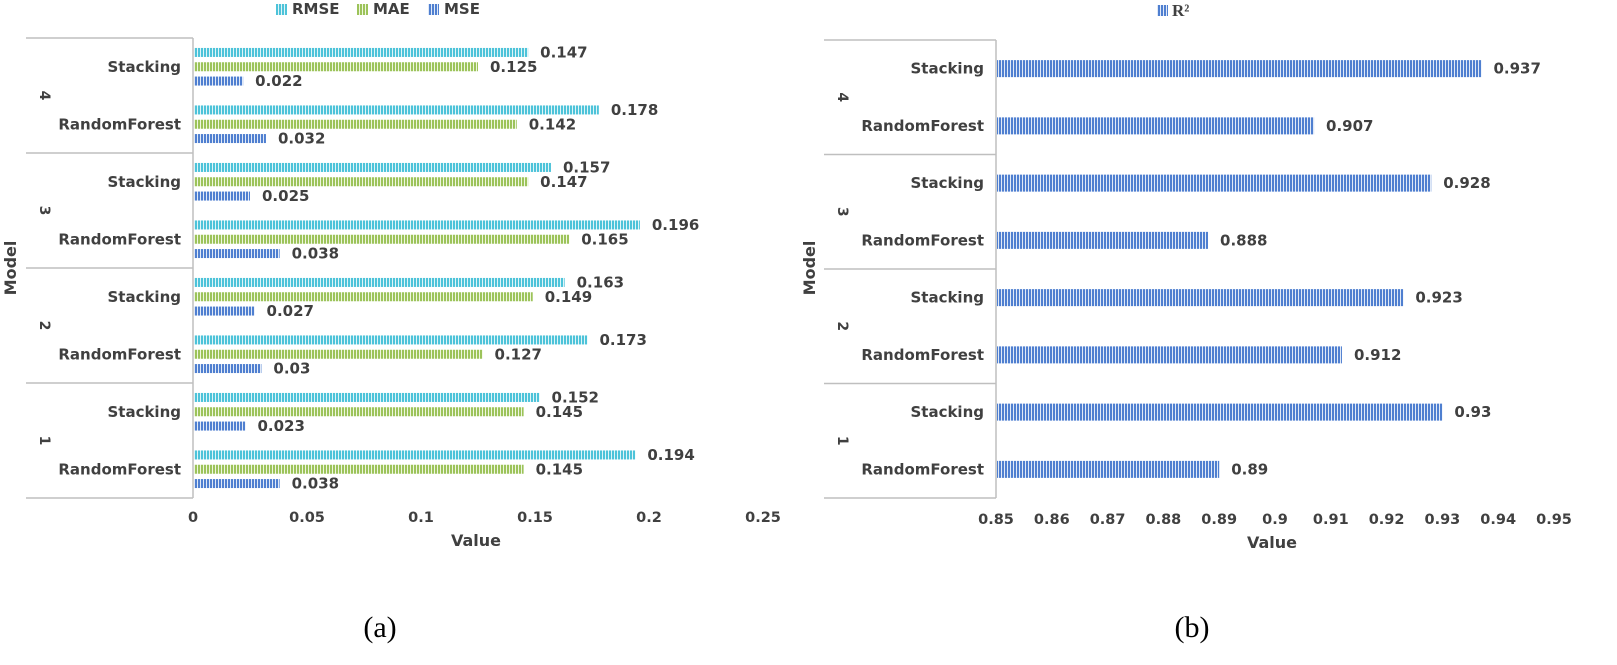 This screenshot has height=665, width=1617. What do you see at coordinates (1472, 412) in the screenshot?
I see `data-label-r2: 0.93` at bounding box center [1472, 412].